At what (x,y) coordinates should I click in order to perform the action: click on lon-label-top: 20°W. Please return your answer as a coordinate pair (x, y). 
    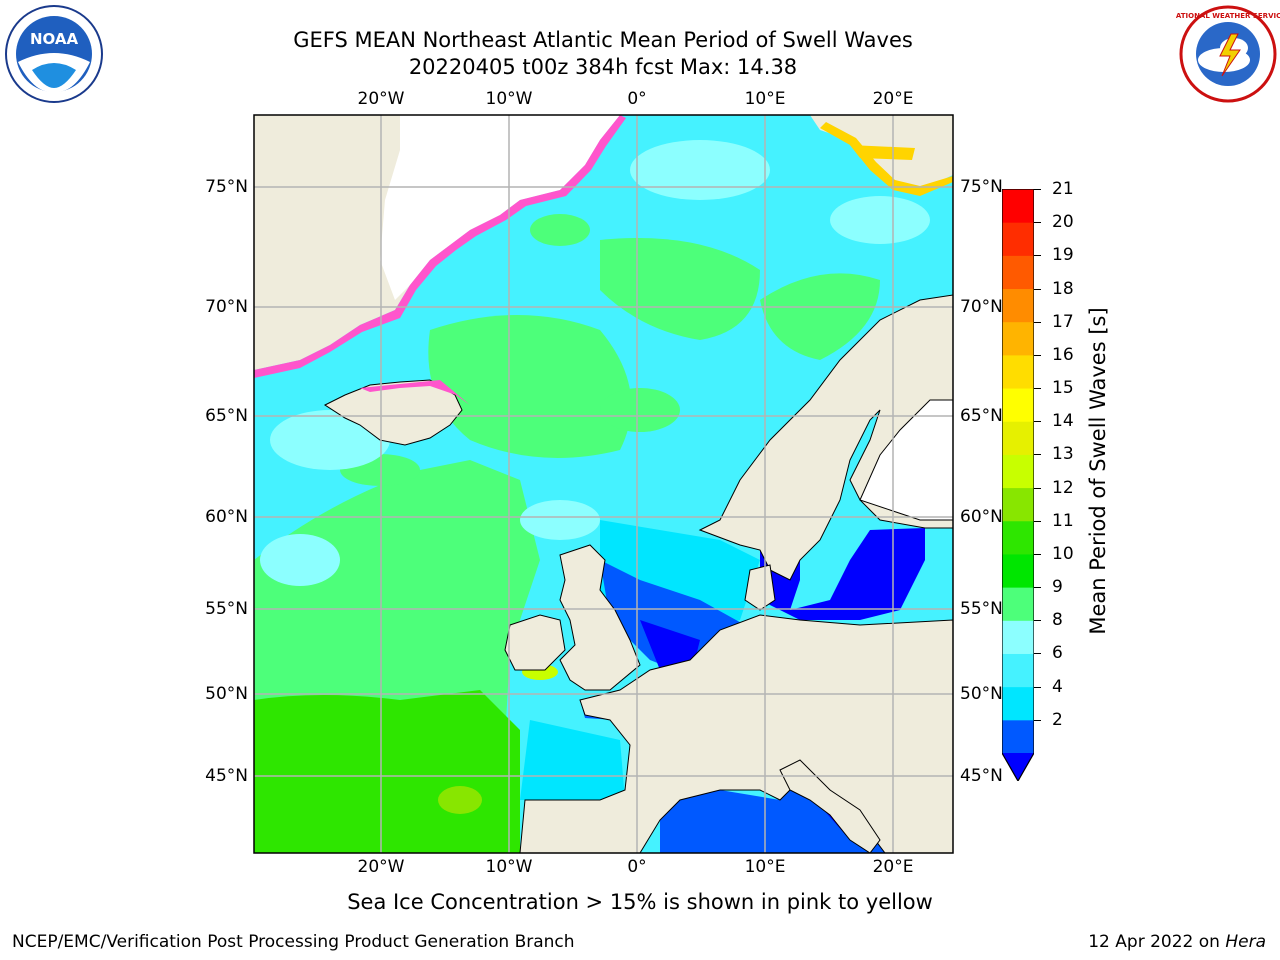
    Looking at the image, I should click on (381, 99).